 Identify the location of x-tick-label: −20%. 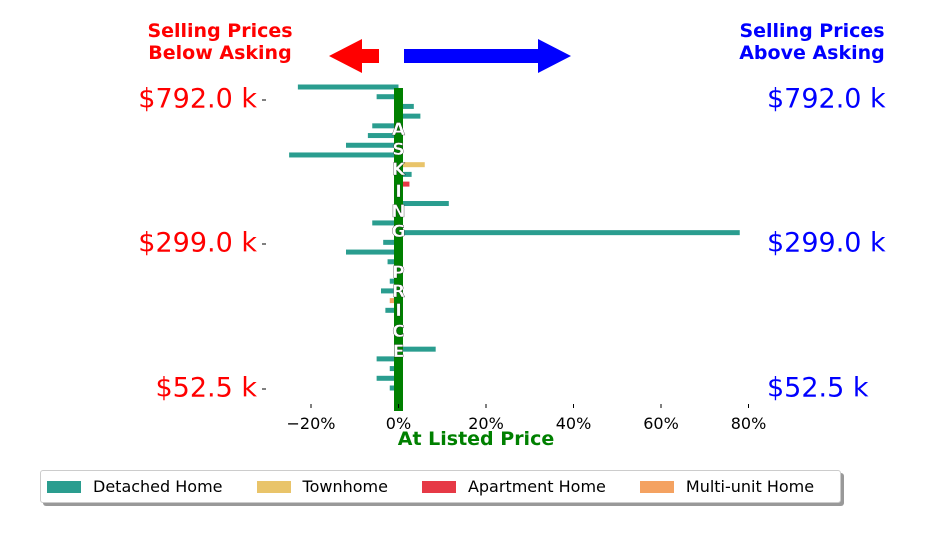
(311, 423).